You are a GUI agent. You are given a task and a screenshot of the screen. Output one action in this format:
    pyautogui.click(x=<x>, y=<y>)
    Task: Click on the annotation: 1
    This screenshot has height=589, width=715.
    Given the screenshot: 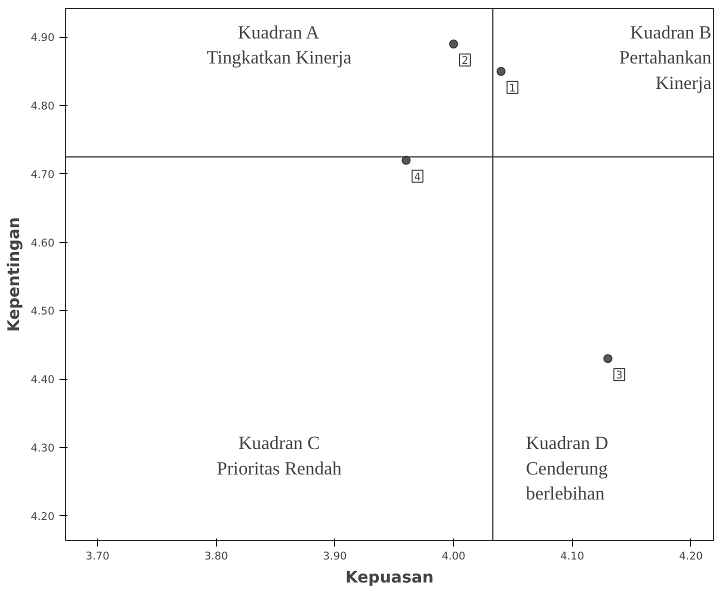 What is the action you would take?
    pyautogui.click(x=512, y=87)
    